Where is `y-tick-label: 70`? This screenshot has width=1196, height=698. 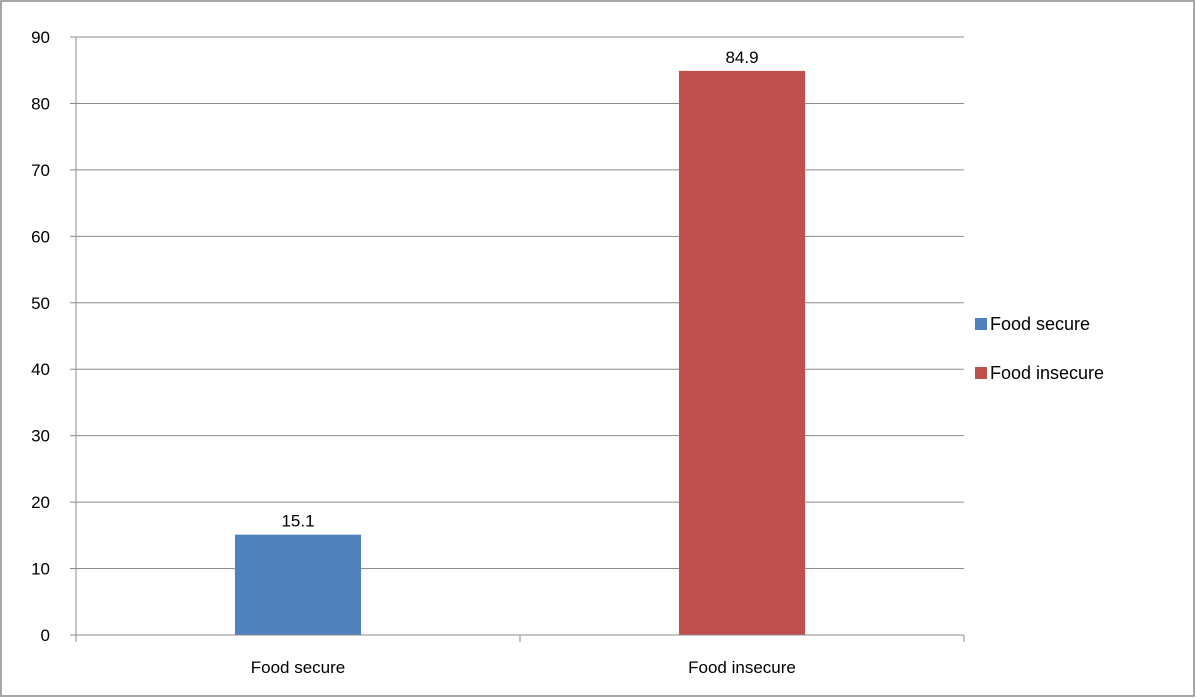 y-tick-label: 70 is located at coordinates (40, 170).